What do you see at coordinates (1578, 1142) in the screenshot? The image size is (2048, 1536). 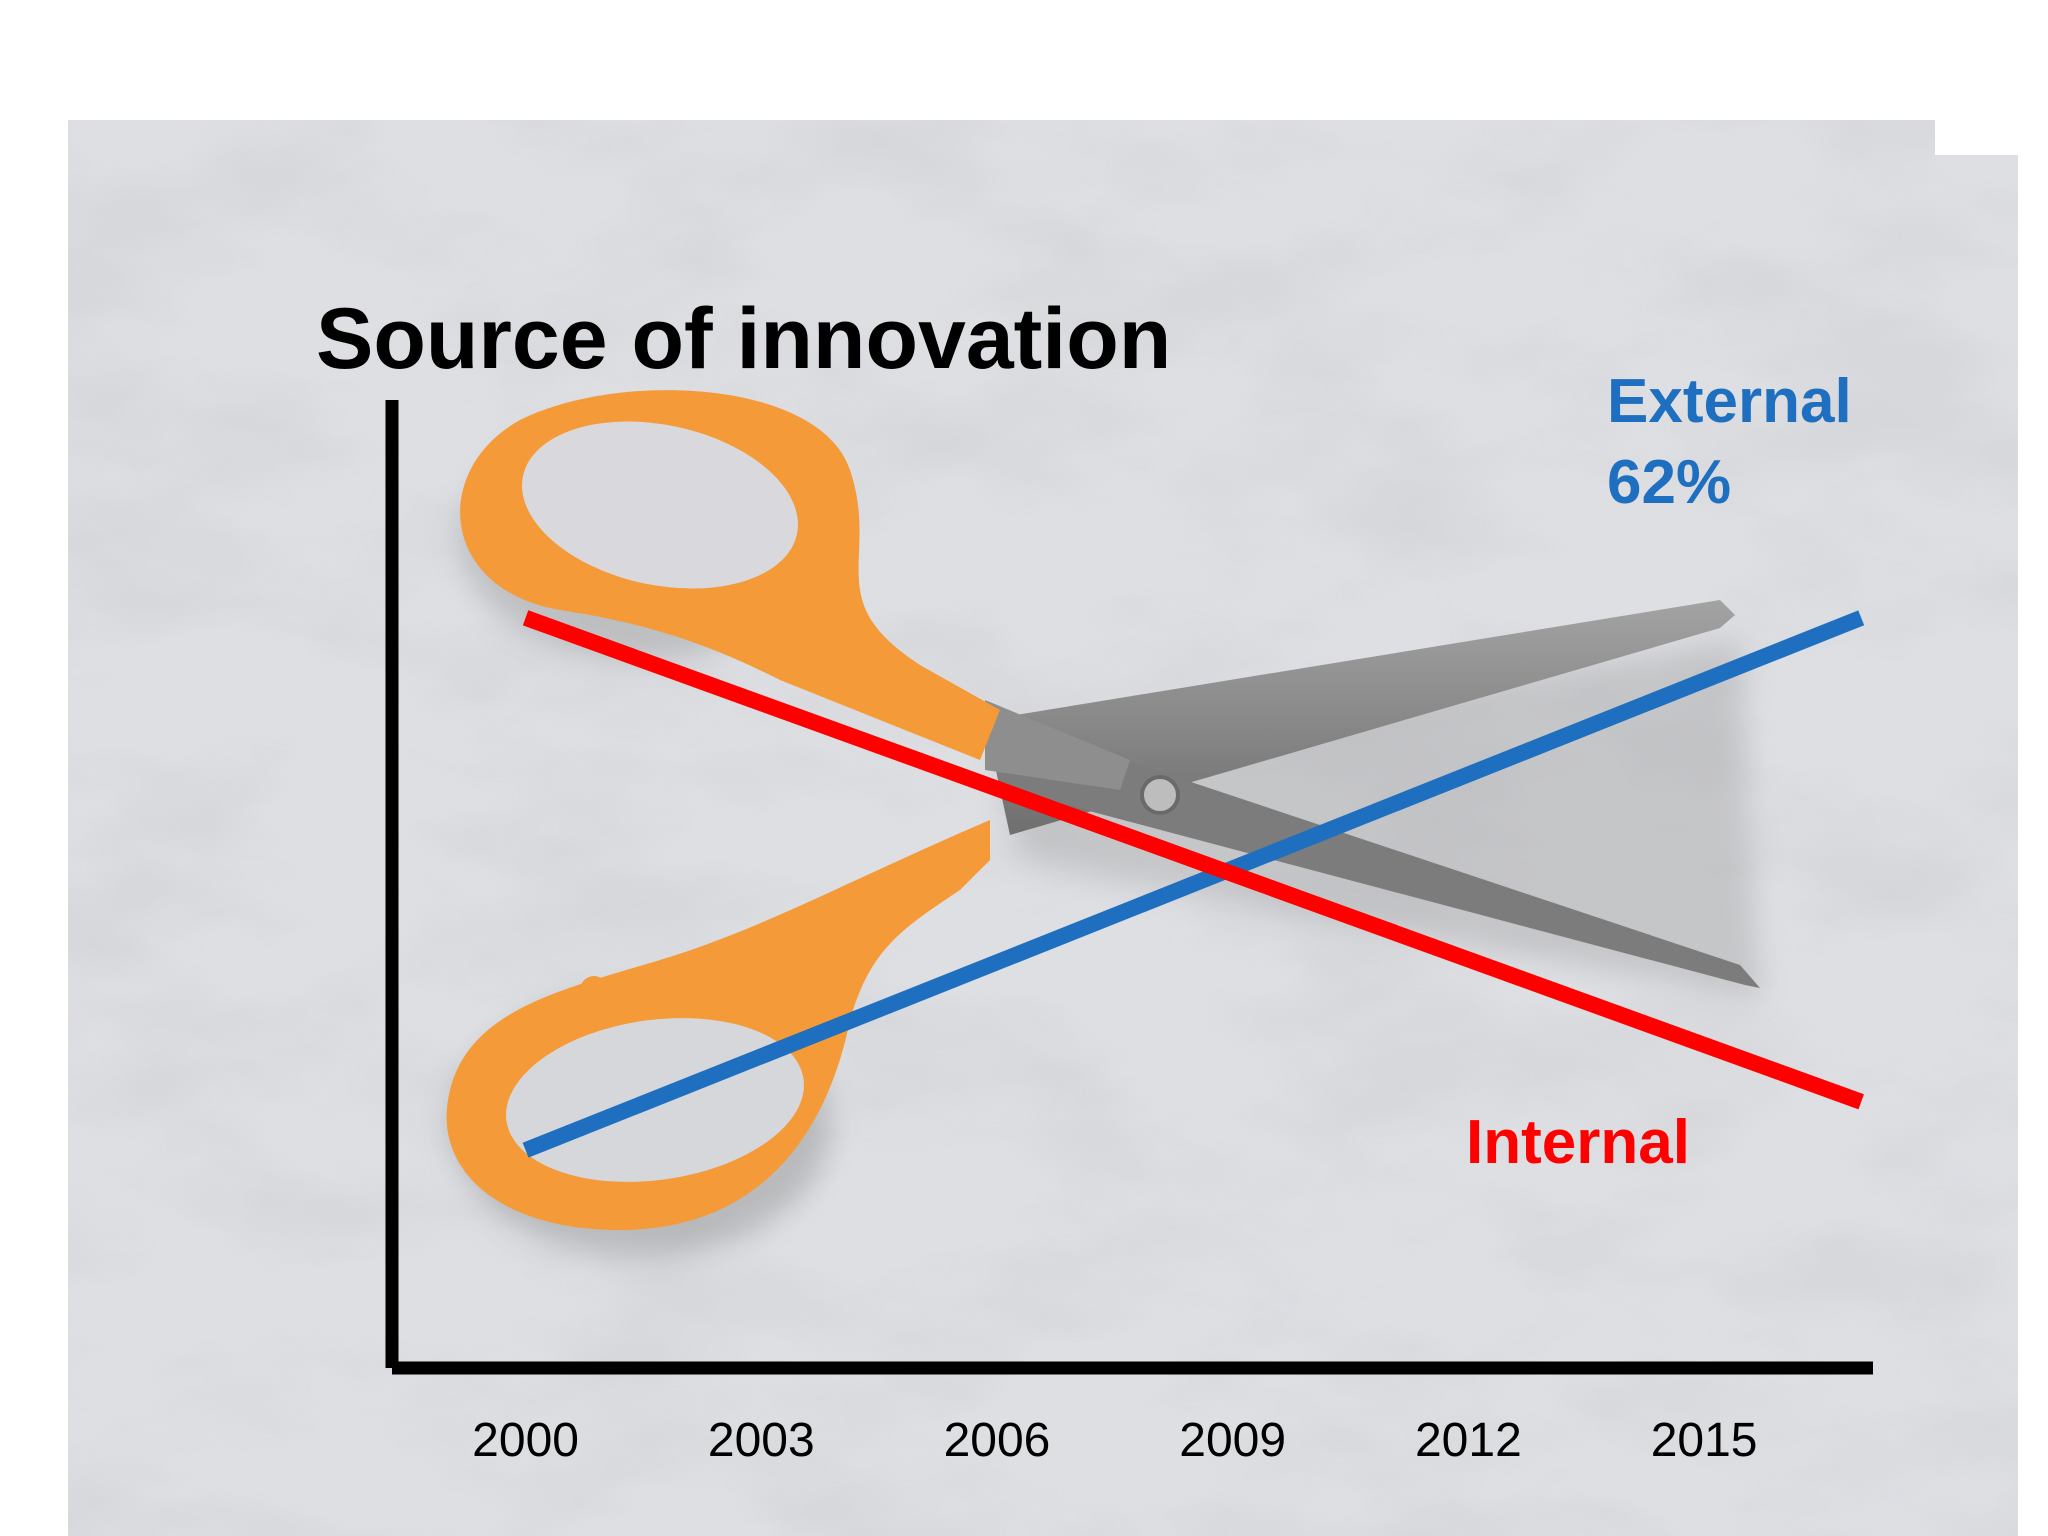 I see `legend-label-internal: Internal` at bounding box center [1578, 1142].